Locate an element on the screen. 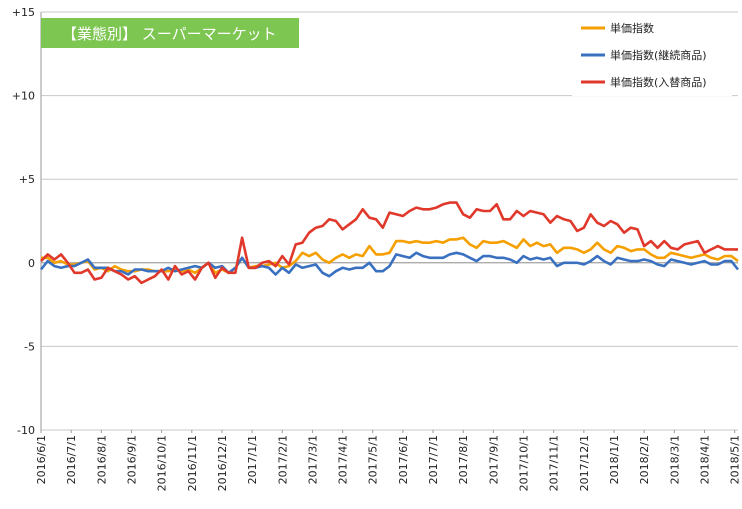 Image resolution: width=742 pixels, height=509 pixels. x-tick-label: 2018/5/1 is located at coordinates (735, 459).